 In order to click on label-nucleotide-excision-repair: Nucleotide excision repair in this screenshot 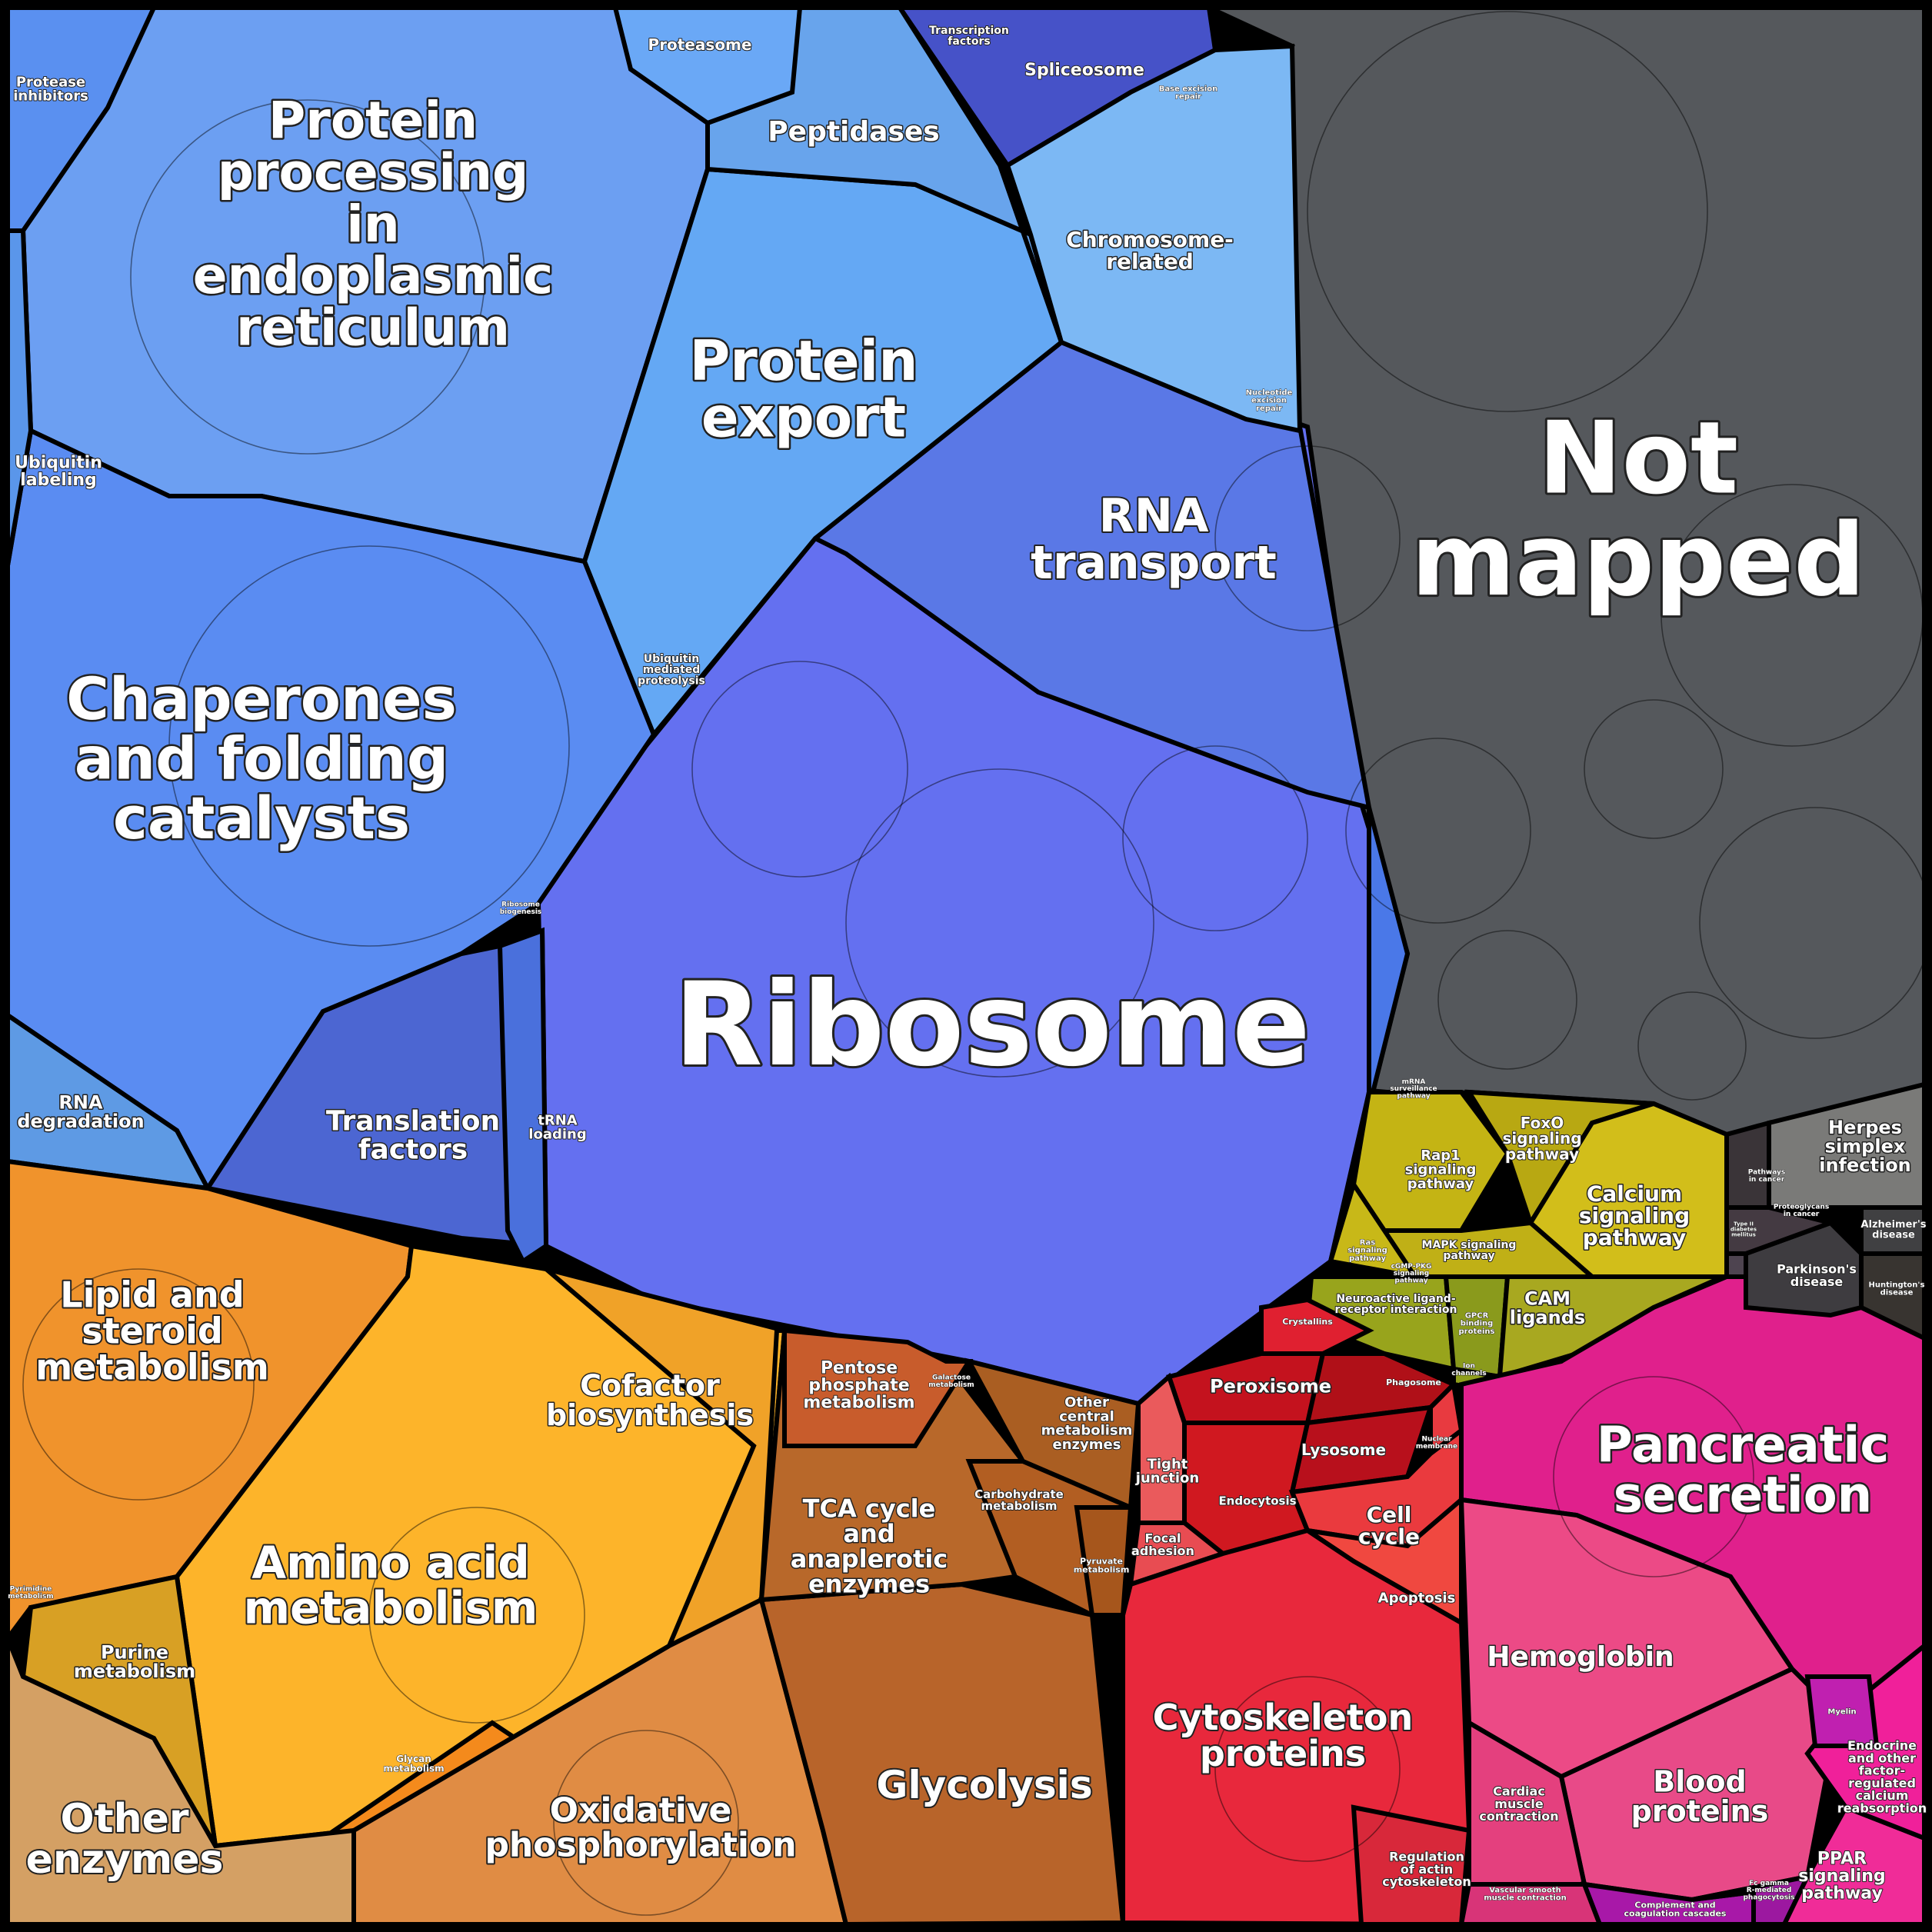, I will do `click(1269, 400)`.